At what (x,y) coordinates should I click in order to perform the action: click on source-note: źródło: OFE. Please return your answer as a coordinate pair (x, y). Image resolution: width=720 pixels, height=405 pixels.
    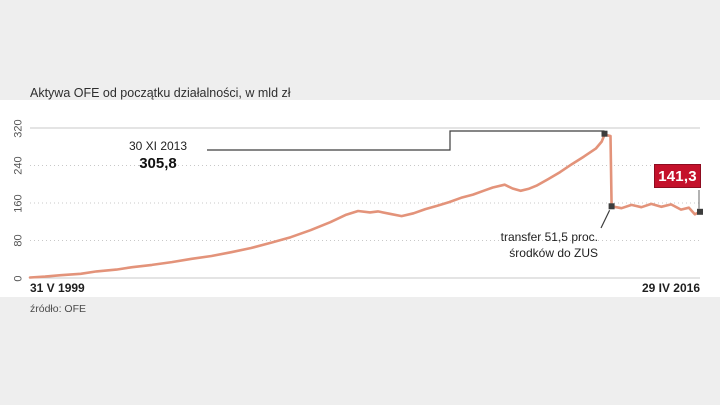
    Looking at the image, I should click on (58, 309).